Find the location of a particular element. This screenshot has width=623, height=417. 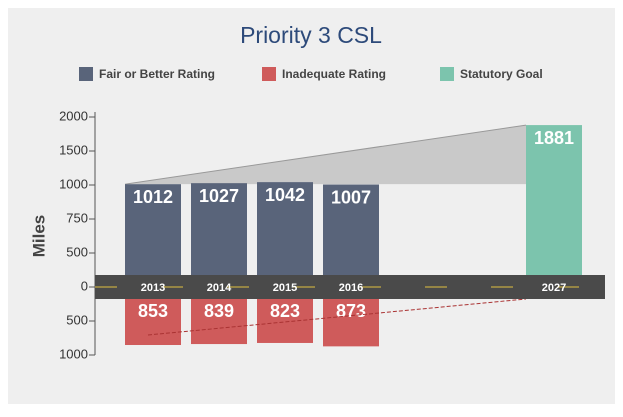

trend-line is located at coordinates (325, 154).